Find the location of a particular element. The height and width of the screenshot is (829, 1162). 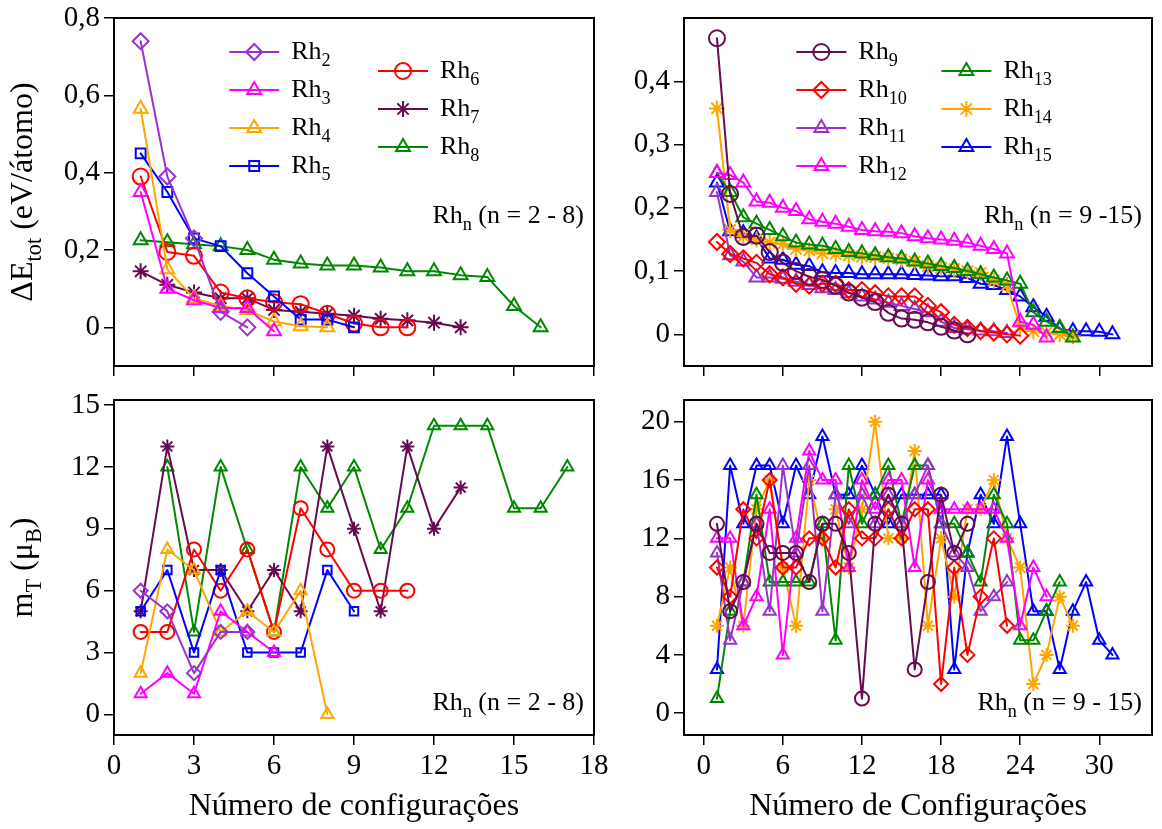

y-tick-label: 0,3 is located at coordinates (651, 142).